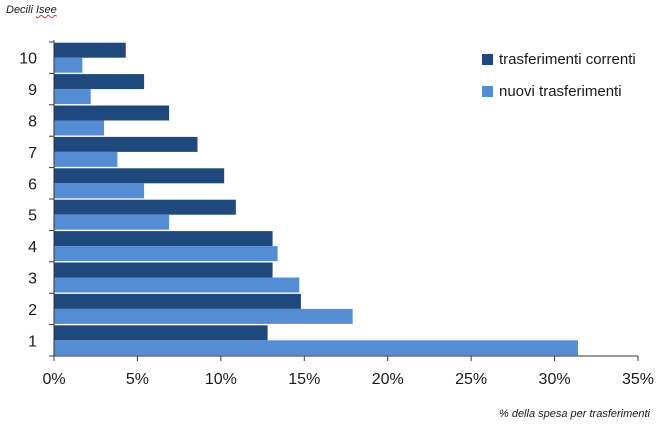 The height and width of the screenshot is (430, 660). Describe the element at coordinates (32, 310) in the screenshot. I see `y-tick-label-2: 2` at that location.